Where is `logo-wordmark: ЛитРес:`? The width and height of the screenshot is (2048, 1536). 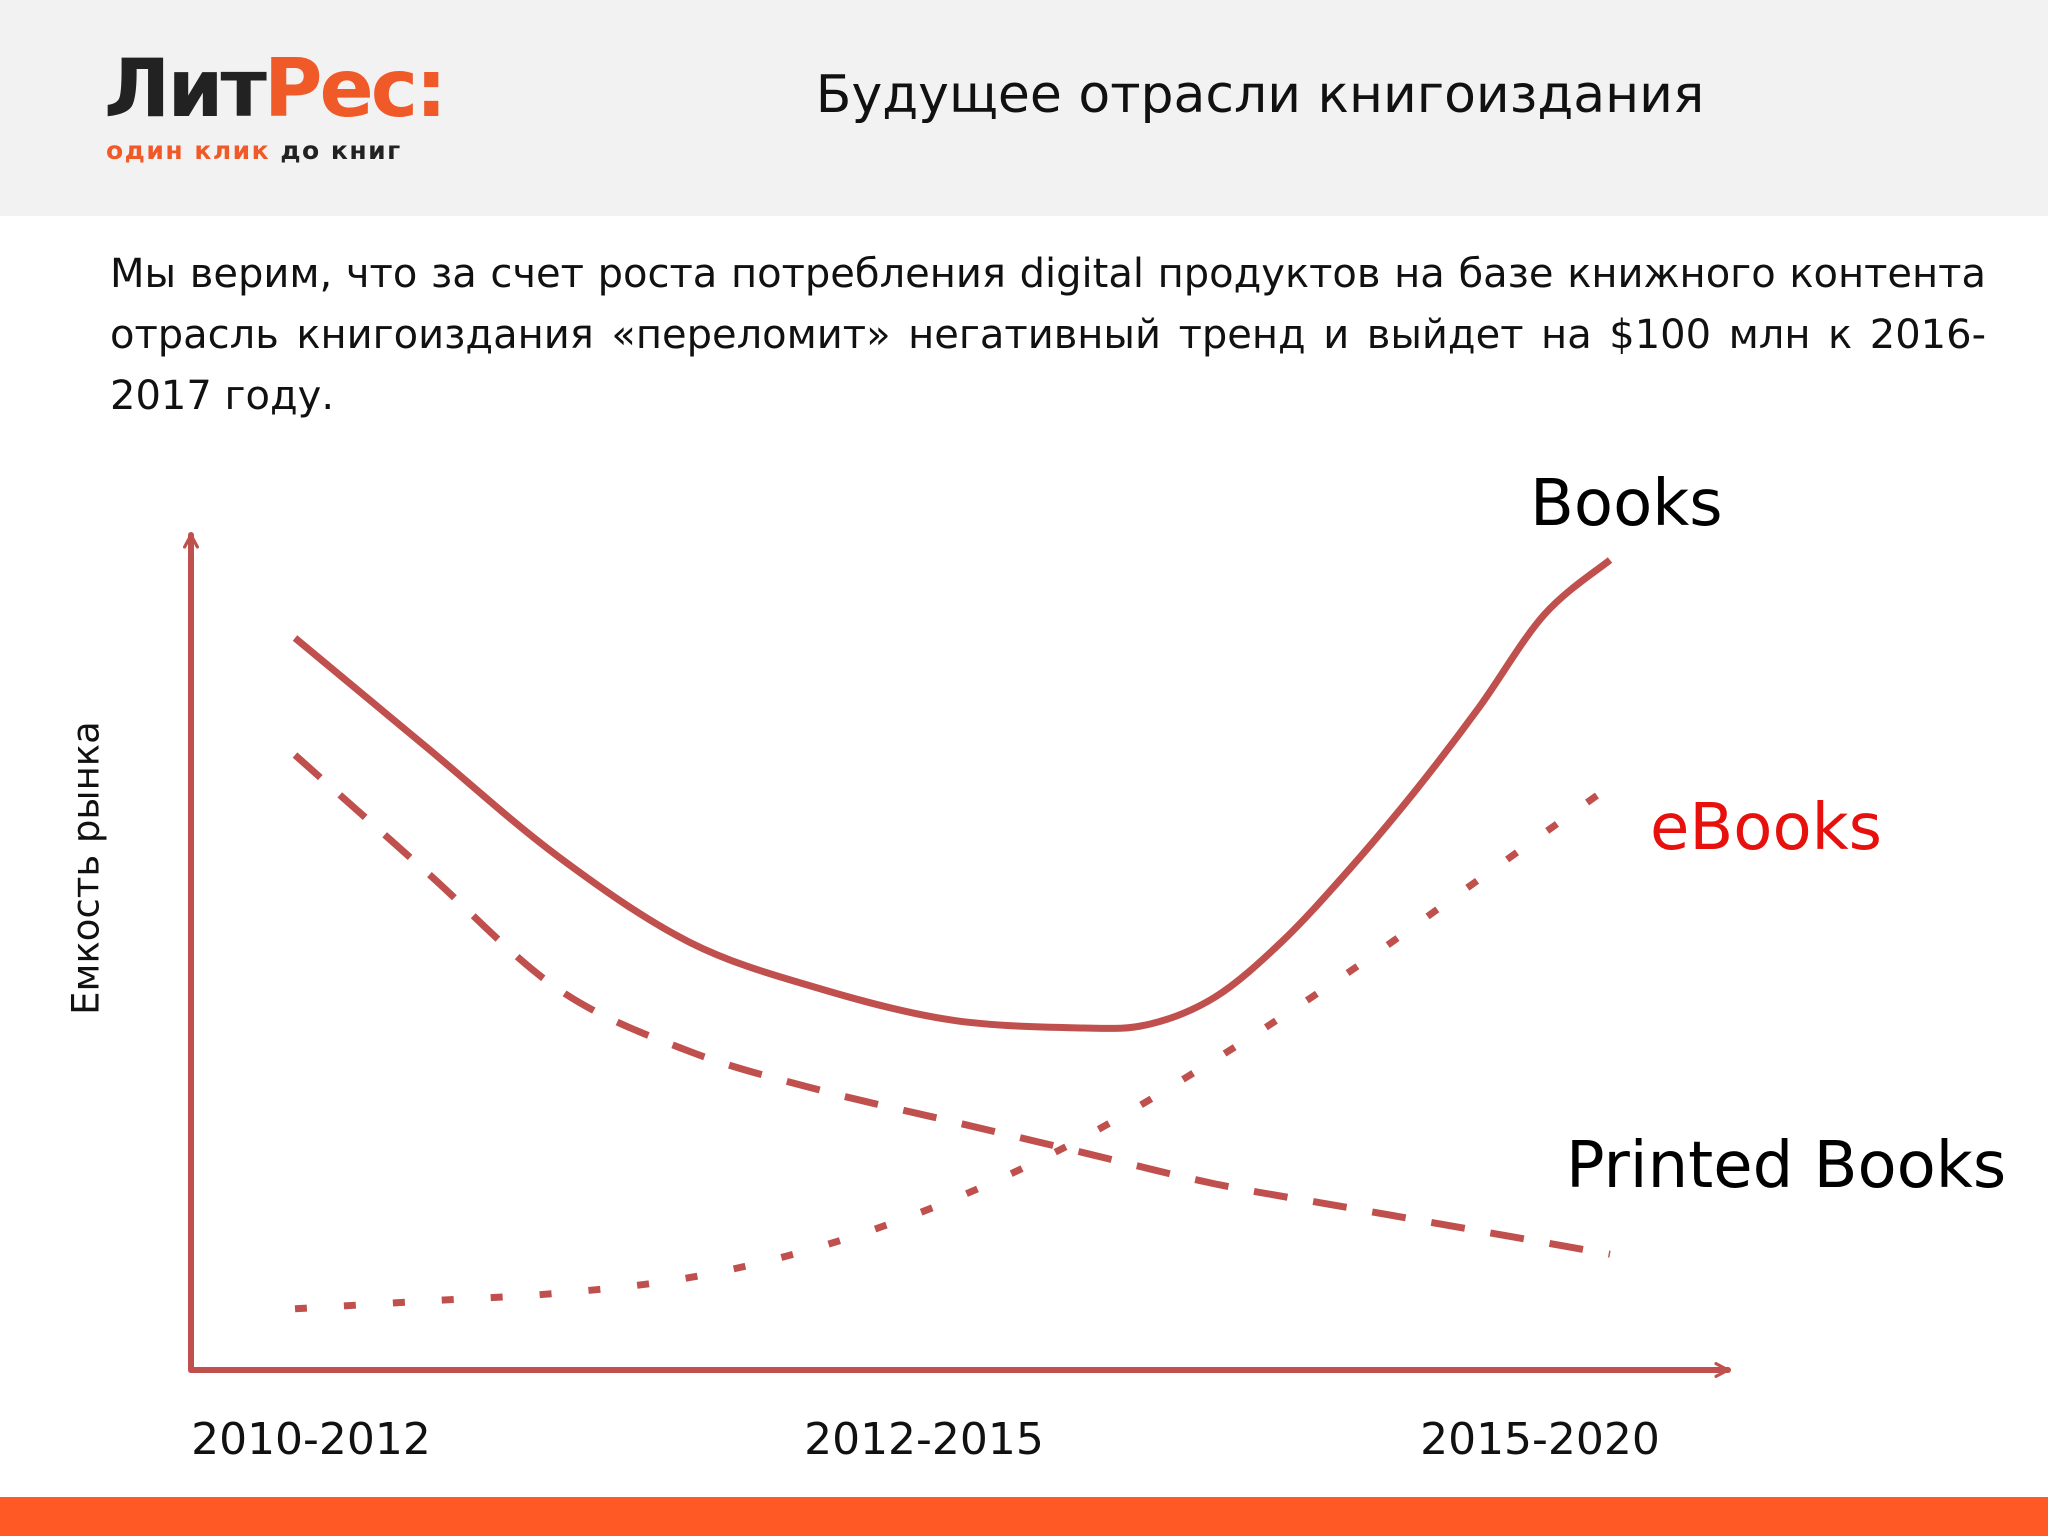
logo-wordmark: ЛитРес: is located at coordinates (275, 88).